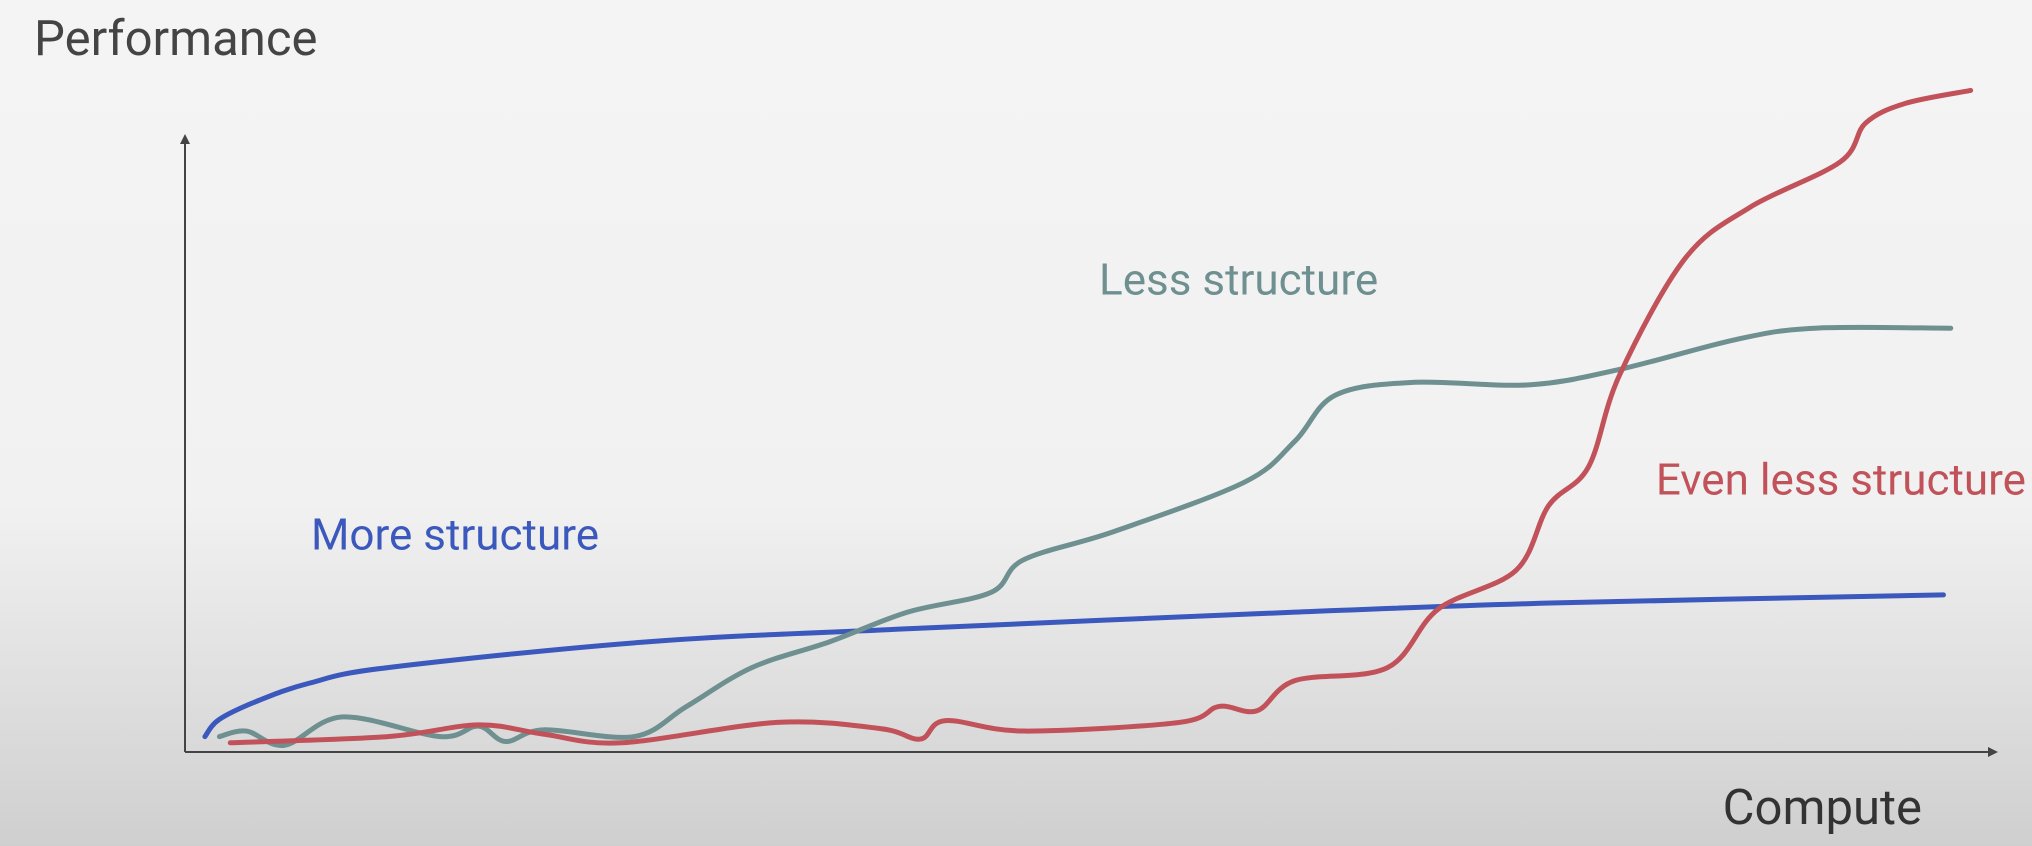 This screenshot has height=846, width=2032. I want to click on y-axis-title: Performance, so click(175, 38).